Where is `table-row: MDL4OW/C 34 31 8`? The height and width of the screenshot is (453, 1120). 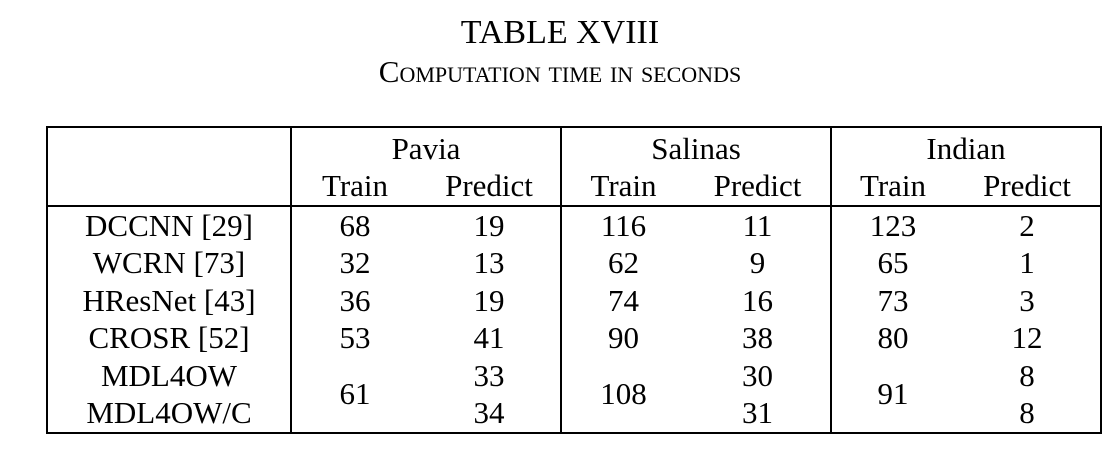
table-row: MDL4OW/C 34 31 8 is located at coordinates (574, 413).